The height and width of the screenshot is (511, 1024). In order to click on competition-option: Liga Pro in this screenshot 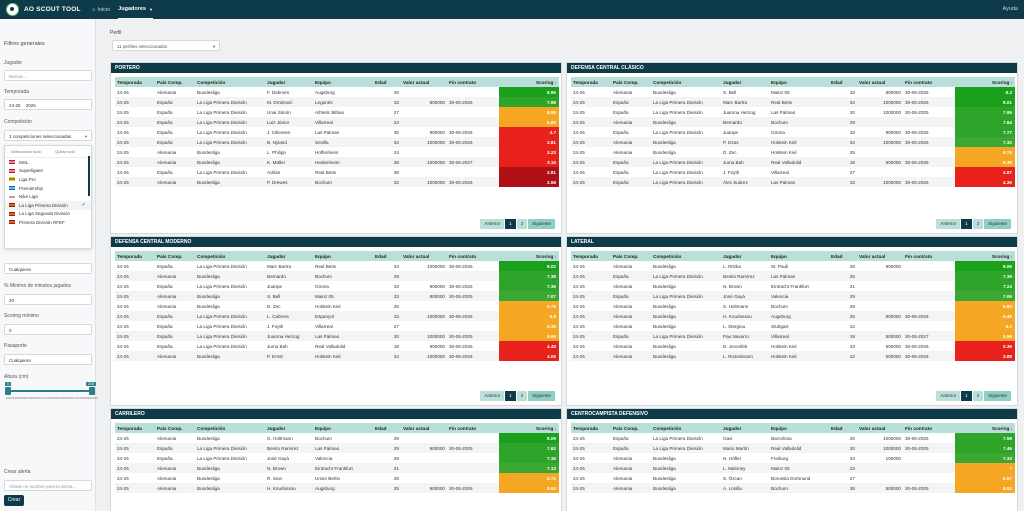, I will do `click(48, 179)`.